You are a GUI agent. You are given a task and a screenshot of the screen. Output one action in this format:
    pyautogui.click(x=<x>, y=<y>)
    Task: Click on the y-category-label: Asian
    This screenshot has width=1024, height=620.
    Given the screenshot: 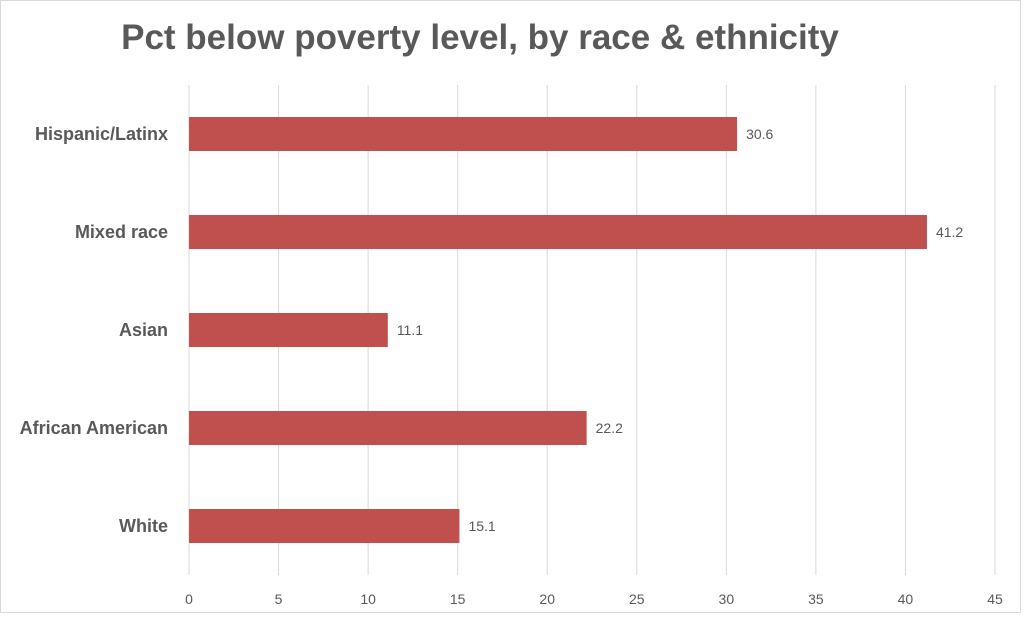 What is the action you would take?
    pyautogui.click(x=143, y=330)
    